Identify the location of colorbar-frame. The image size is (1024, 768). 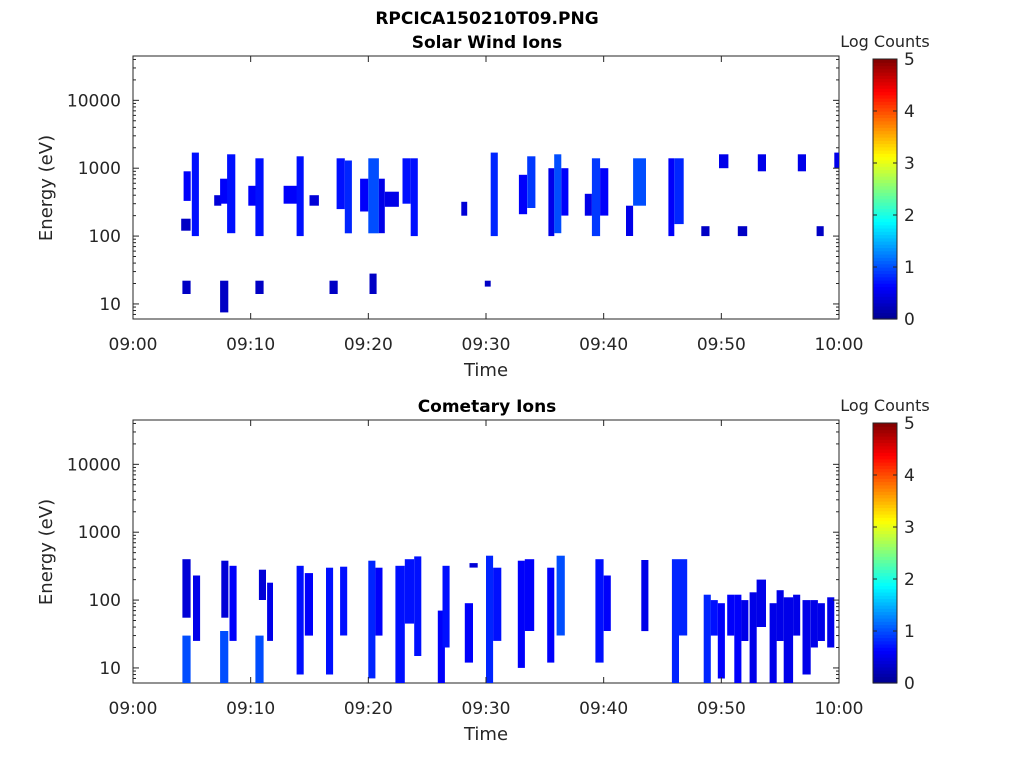
(885, 189).